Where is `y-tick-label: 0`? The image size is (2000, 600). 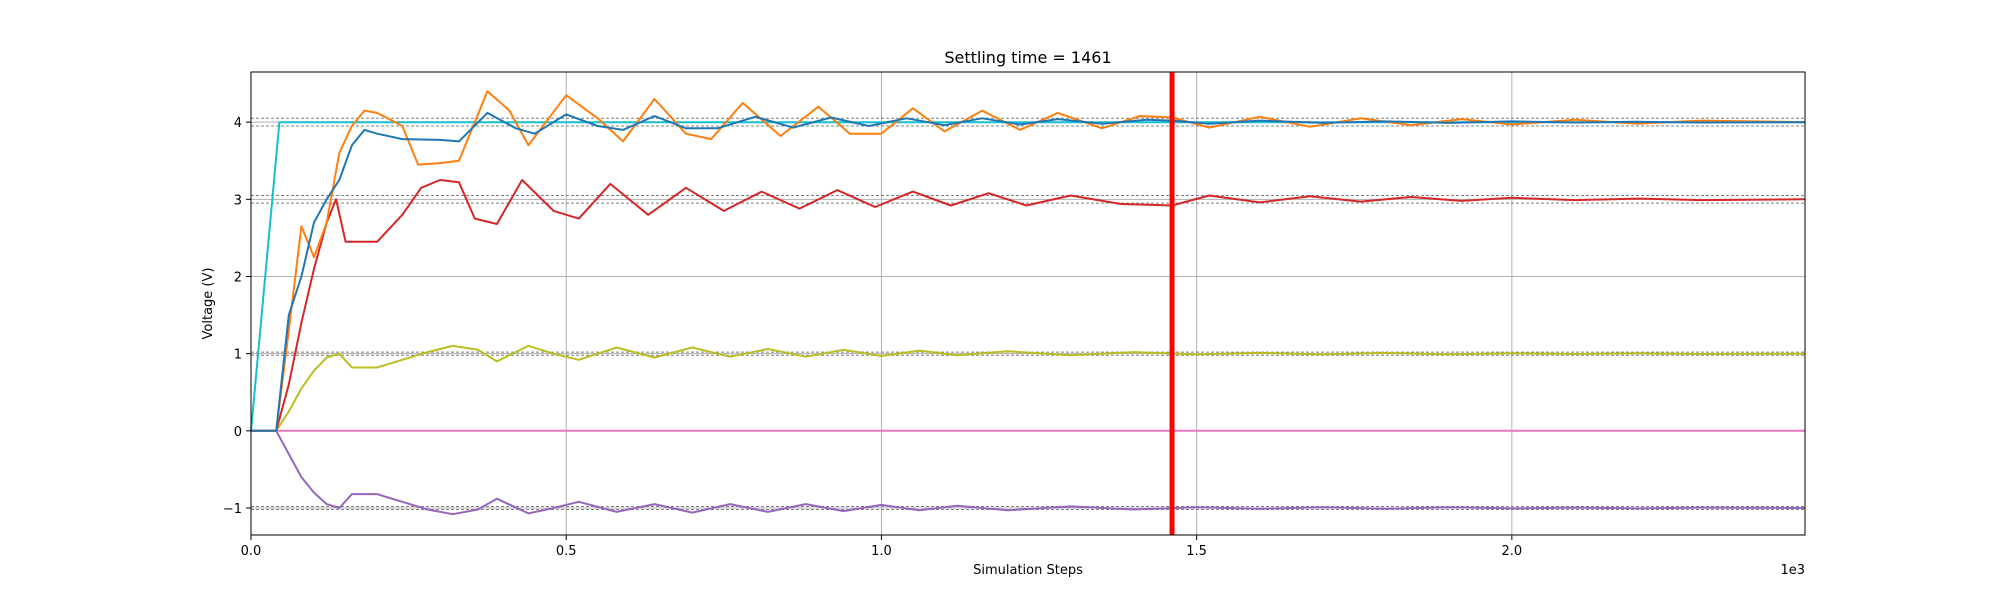
y-tick-label: 0 is located at coordinates (238, 432).